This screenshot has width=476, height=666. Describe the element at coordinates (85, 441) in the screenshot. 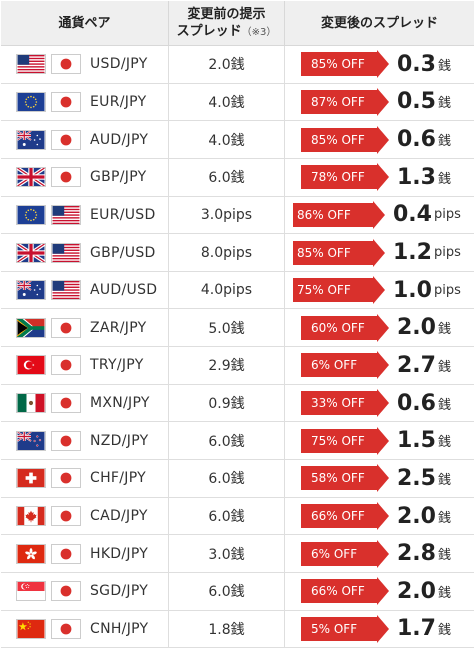

I see `pair-cell: NZD/JPY` at that location.